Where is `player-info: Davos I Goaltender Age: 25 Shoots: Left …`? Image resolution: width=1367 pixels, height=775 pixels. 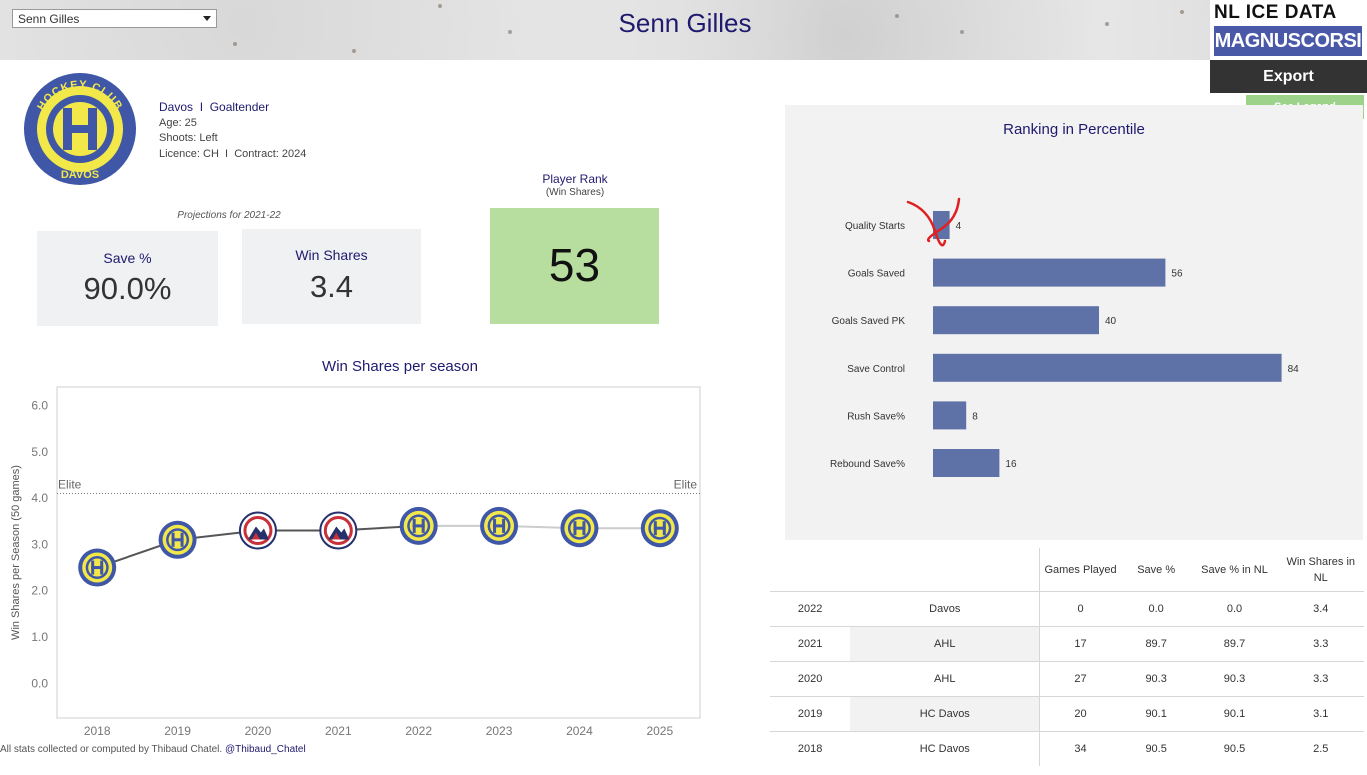 player-info: Davos I Goaltender Age: 25 Shoots: Left … is located at coordinates (232, 131).